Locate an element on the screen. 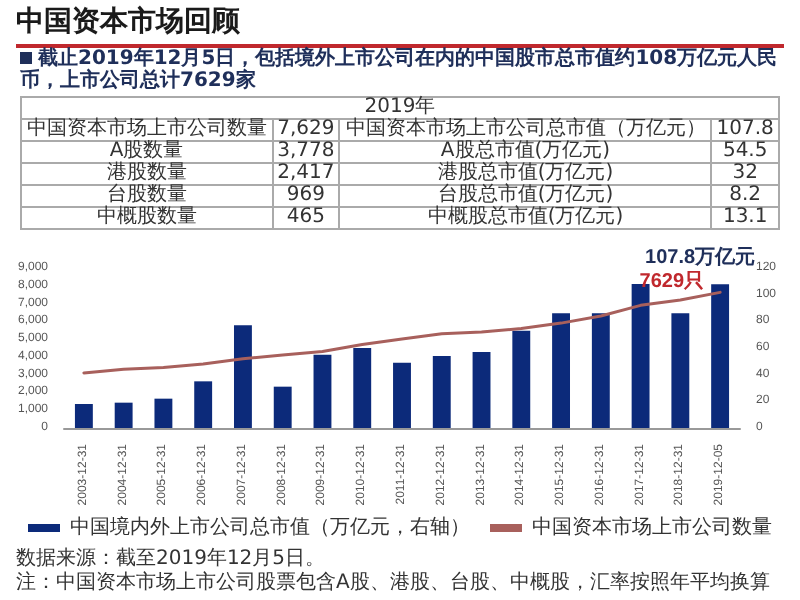  text: 3,778 is located at coordinates (306, 151).